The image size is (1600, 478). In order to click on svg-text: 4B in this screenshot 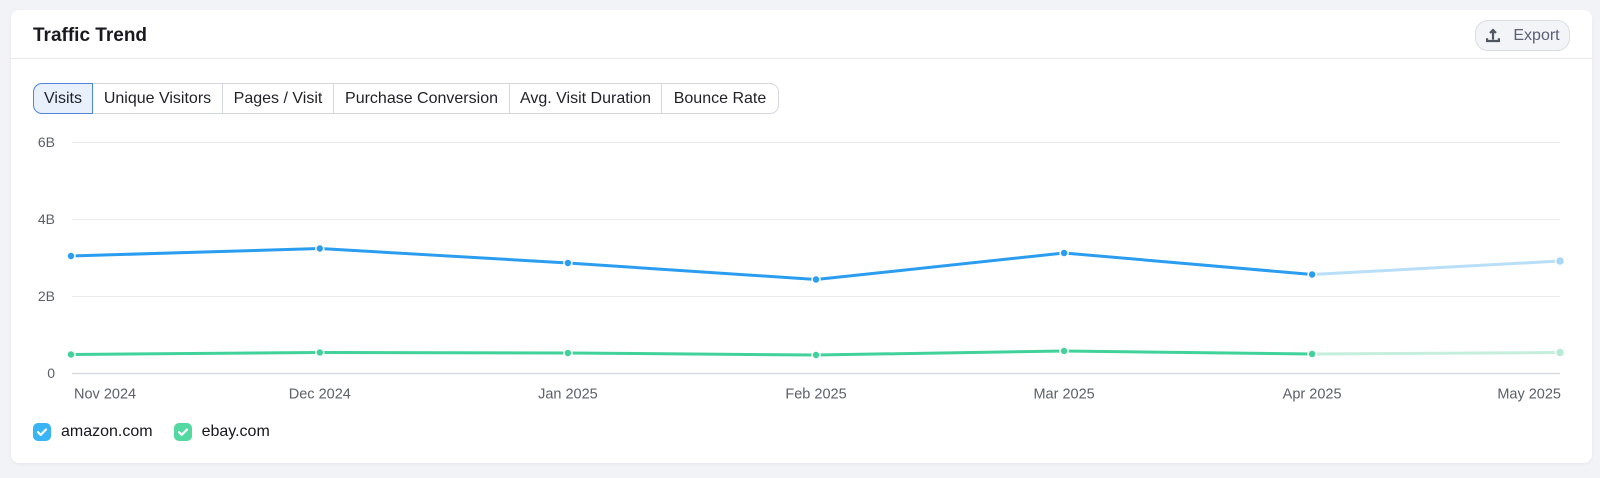, I will do `click(46, 219)`.